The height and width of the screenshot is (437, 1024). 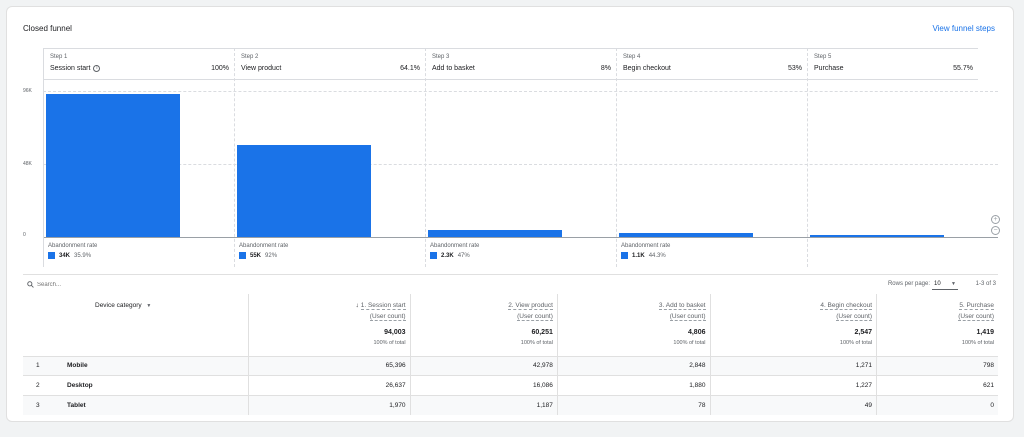 What do you see at coordinates (712, 64) in the screenshot?
I see `step-header: Step 4 Begin checkout 53%` at bounding box center [712, 64].